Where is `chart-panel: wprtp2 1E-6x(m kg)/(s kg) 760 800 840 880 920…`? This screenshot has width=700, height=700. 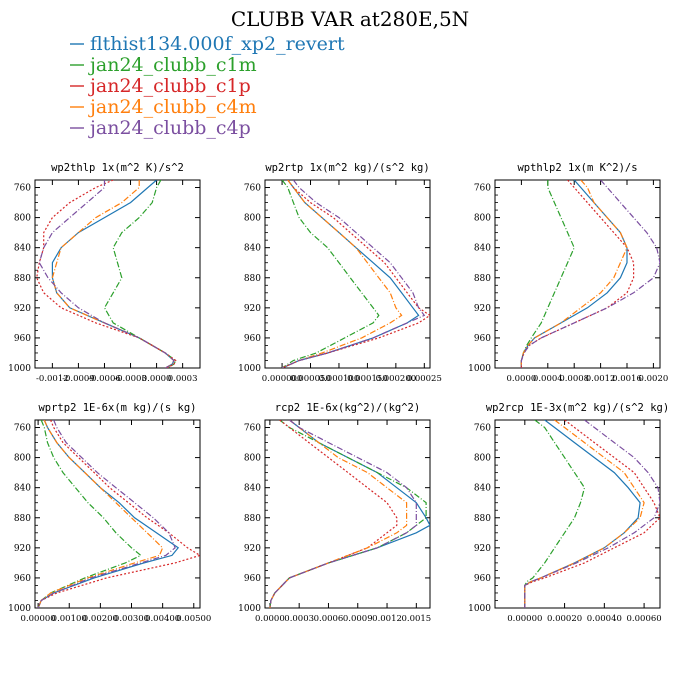 chart-panel: wprtp2 1E-6x(m kg)/(s kg) 760 800 840 880 920… is located at coordinates (109, 513).